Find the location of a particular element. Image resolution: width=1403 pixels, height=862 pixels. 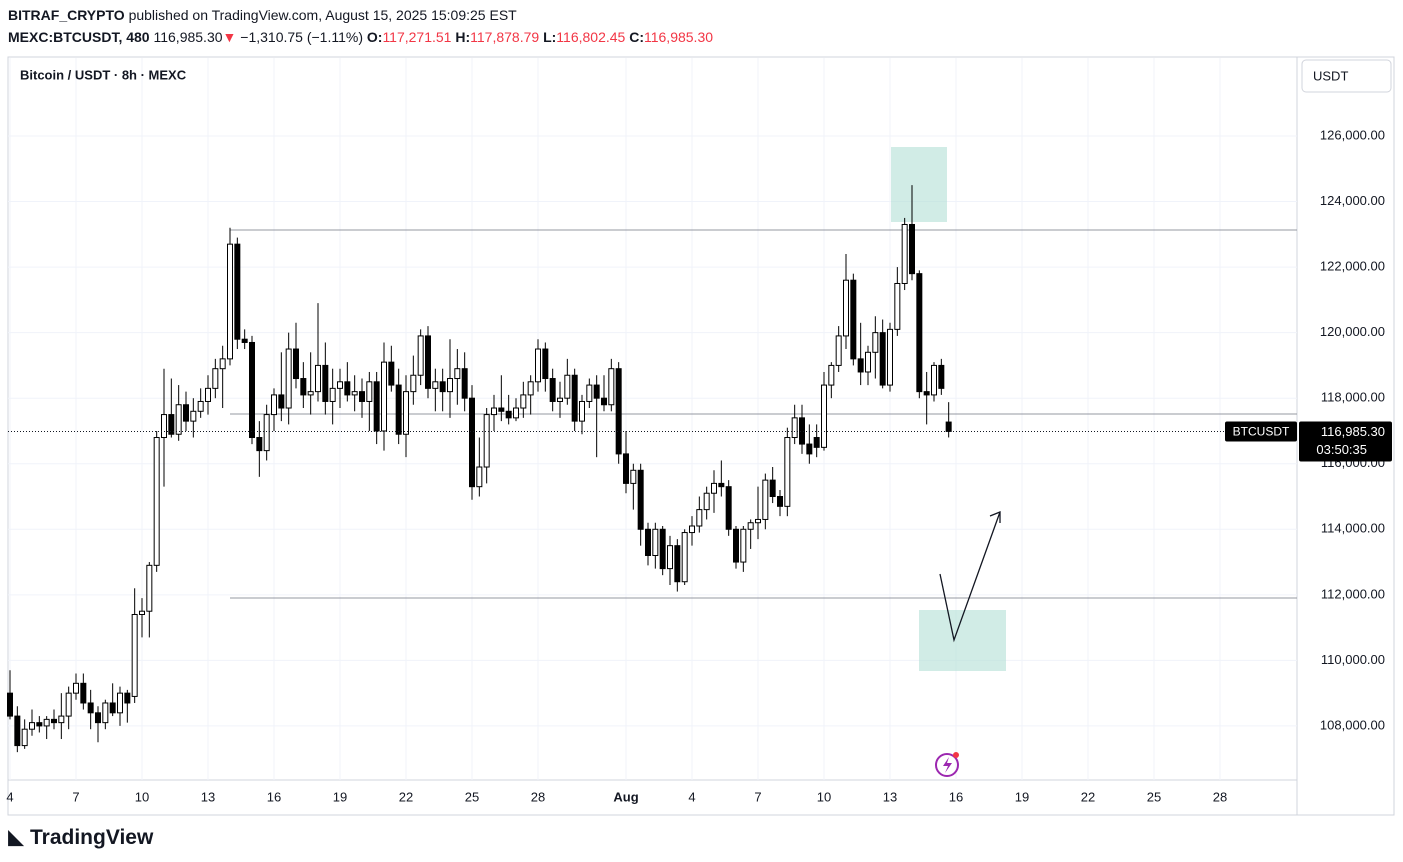

x-tick-label: Aug is located at coordinates (625, 796).